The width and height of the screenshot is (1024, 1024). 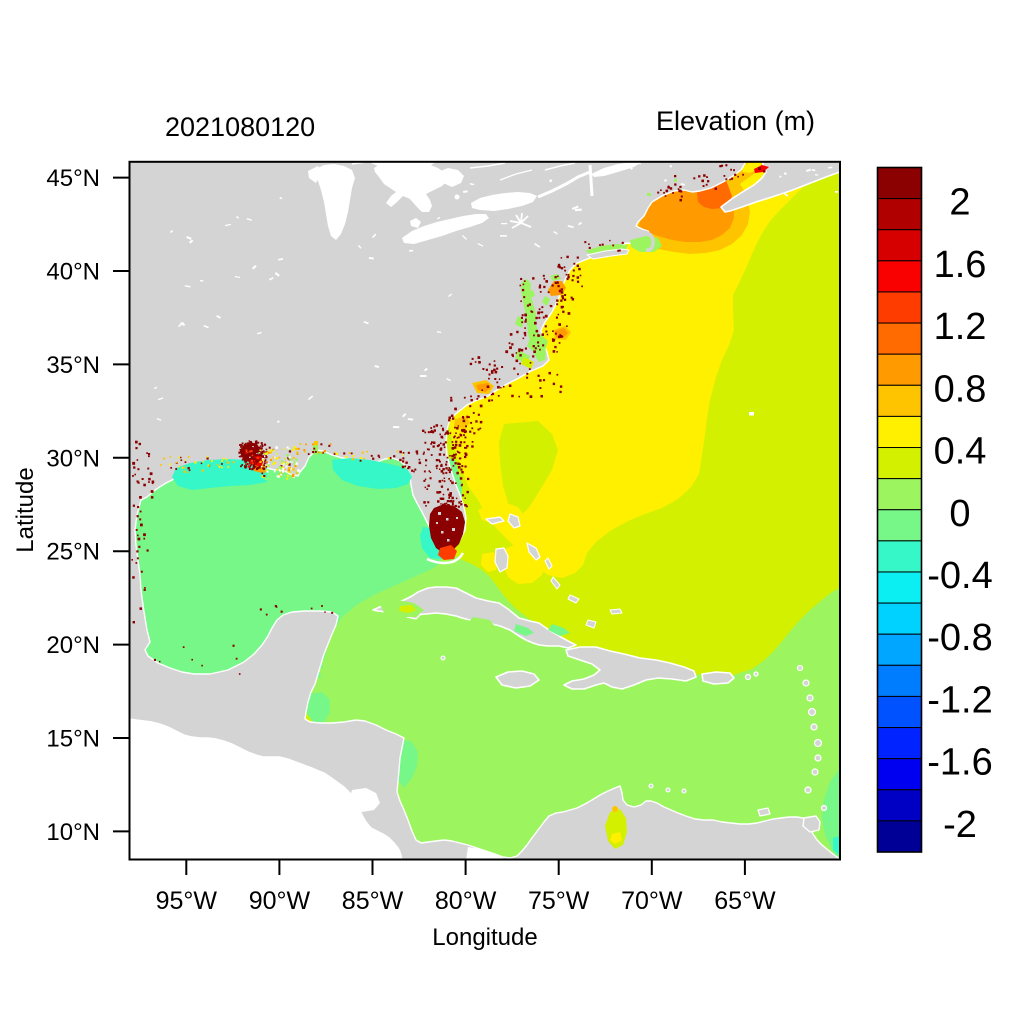 What do you see at coordinates (960, 389) in the screenshot?
I see `svg-text: 0.8` at bounding box center [960, 389].